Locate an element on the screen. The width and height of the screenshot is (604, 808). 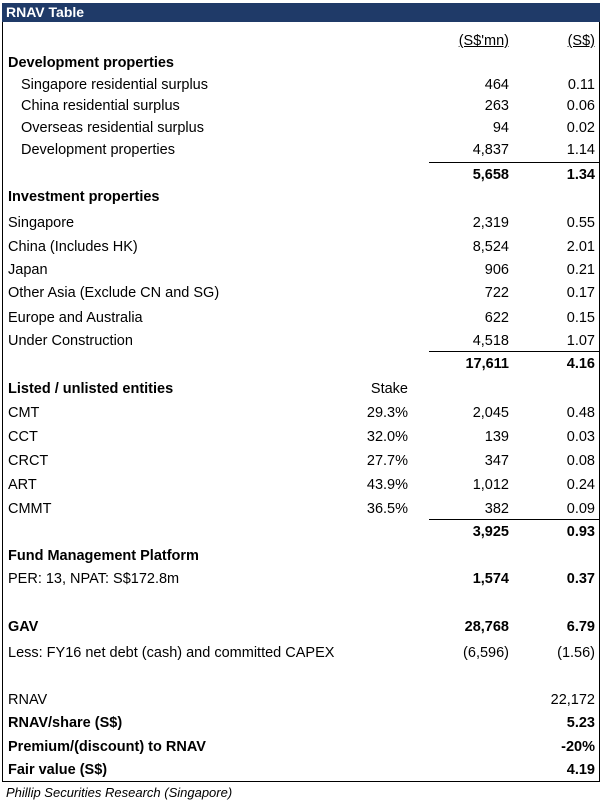
column-header-per-share: (S$) is located at coordinates (581, 41).